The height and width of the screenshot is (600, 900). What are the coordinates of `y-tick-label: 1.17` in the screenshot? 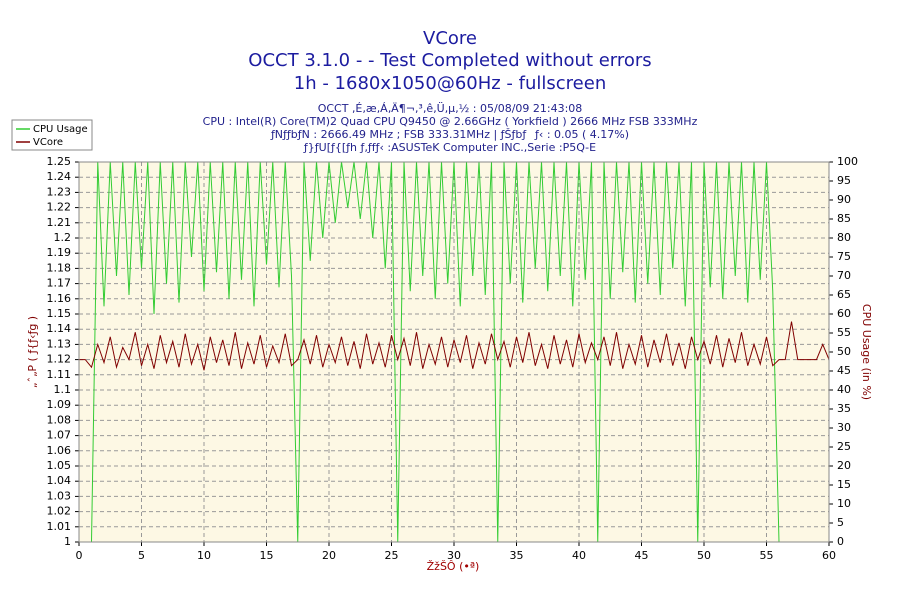 It's located at (59, 283).